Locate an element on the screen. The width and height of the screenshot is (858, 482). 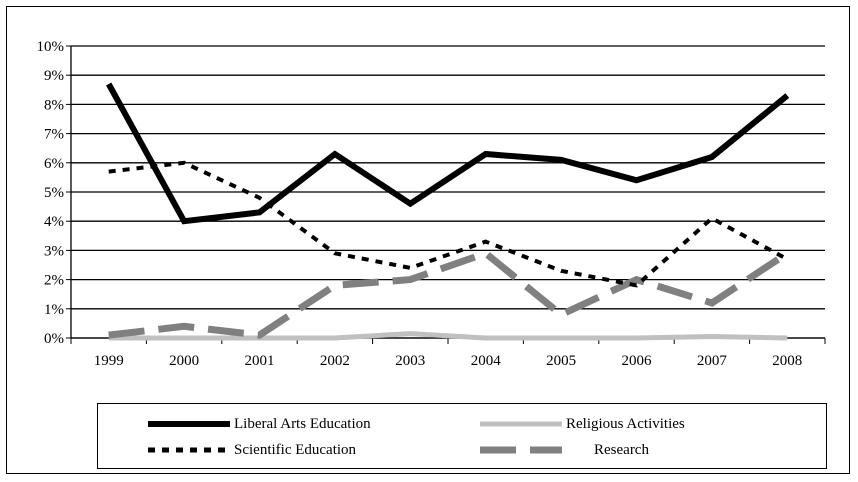
y-tick-label: 0% is located at coordinates (54, 339).